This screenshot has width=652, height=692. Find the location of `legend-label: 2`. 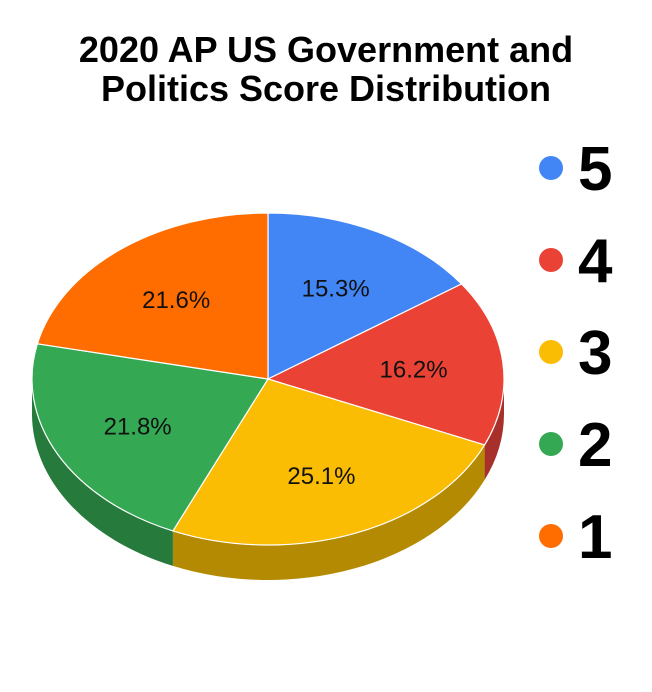

legend-label: 2 is located at coordinates (595, 445).